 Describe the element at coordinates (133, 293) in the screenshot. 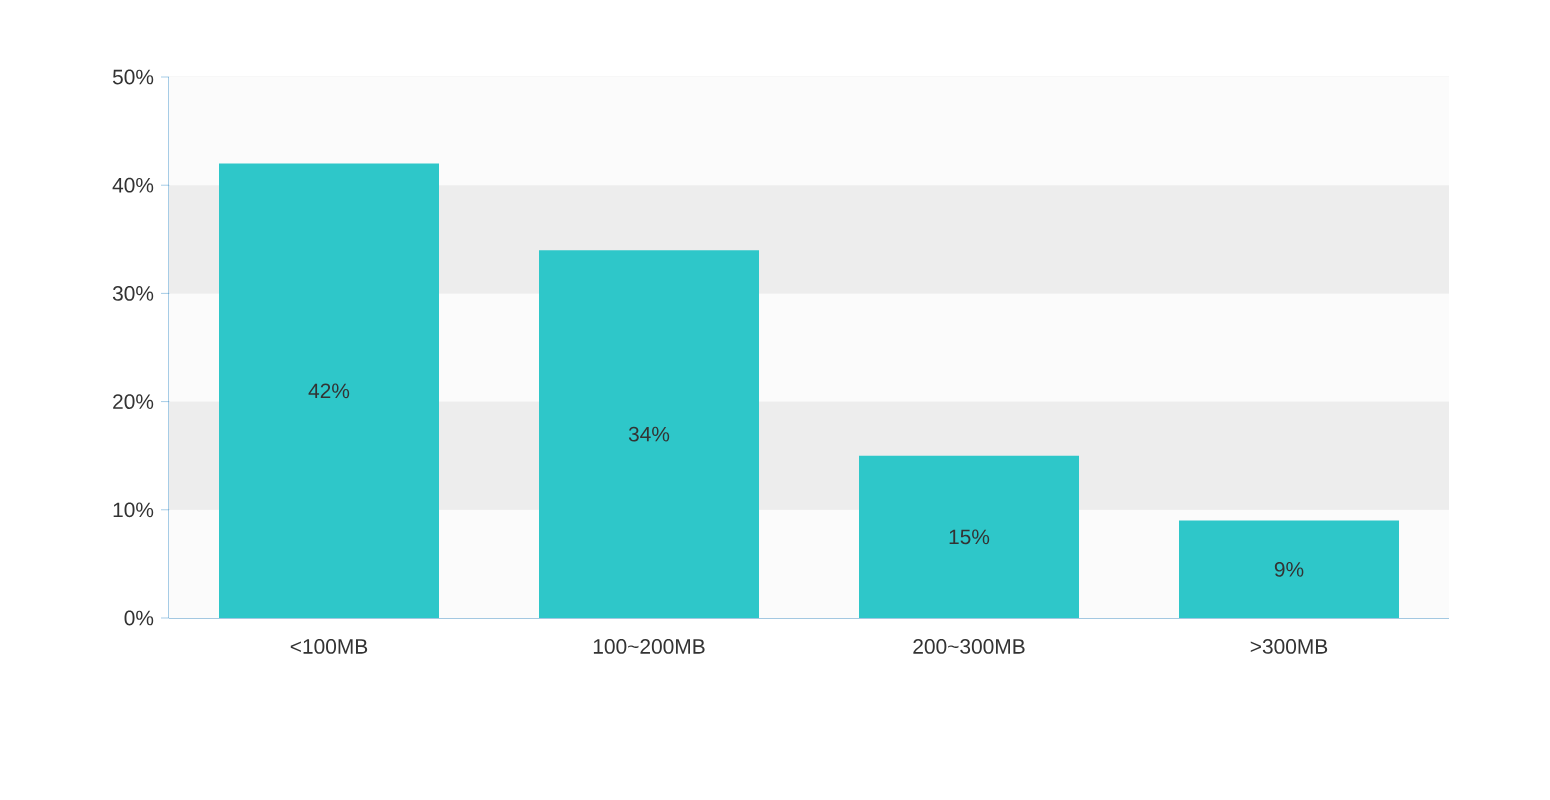

I see `y-tick-label: 30%` at that location.